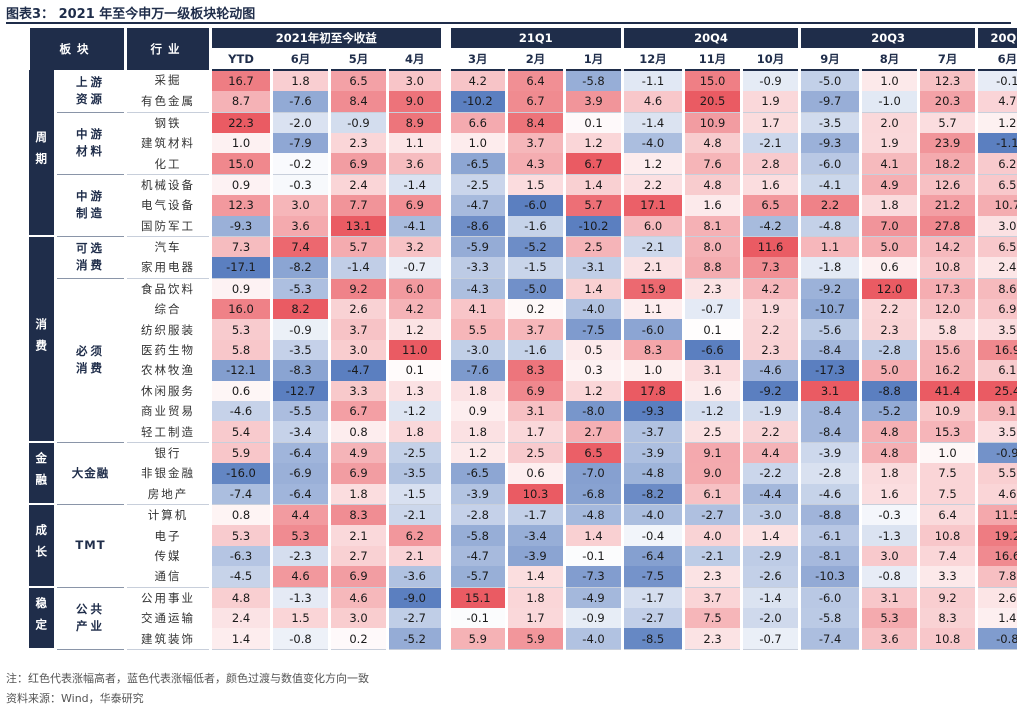 This screenshot has width=1017, height=721. What do you see at coordinates (770, 556) in the screenshot?
I see `value-cell: -2.9` at bounding box center [770, 556].